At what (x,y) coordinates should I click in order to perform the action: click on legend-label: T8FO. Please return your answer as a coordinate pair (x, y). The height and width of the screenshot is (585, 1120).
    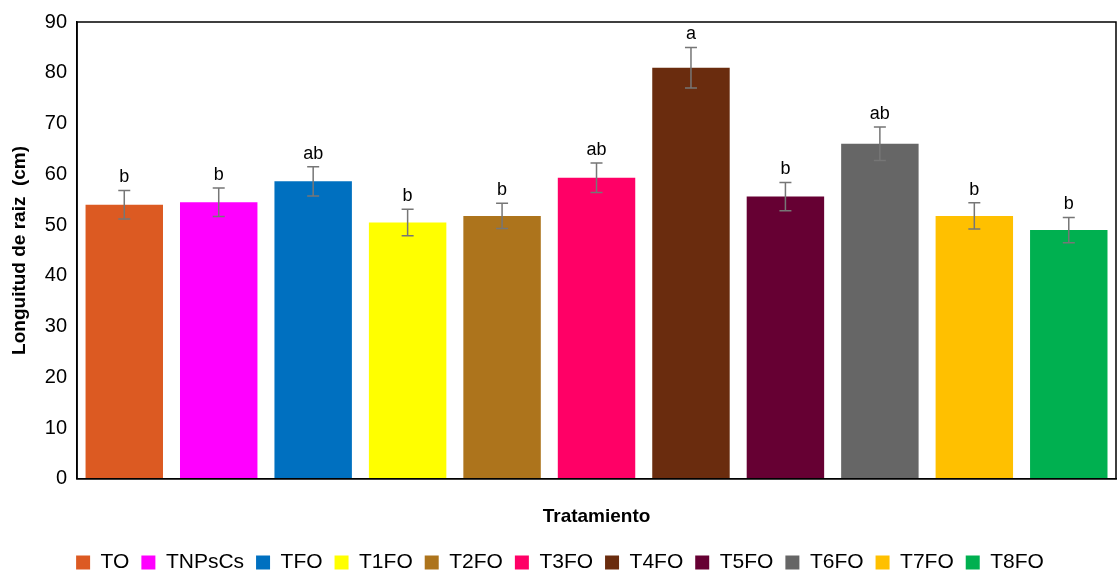
    Looking at the image, I should click on (1017, 561).